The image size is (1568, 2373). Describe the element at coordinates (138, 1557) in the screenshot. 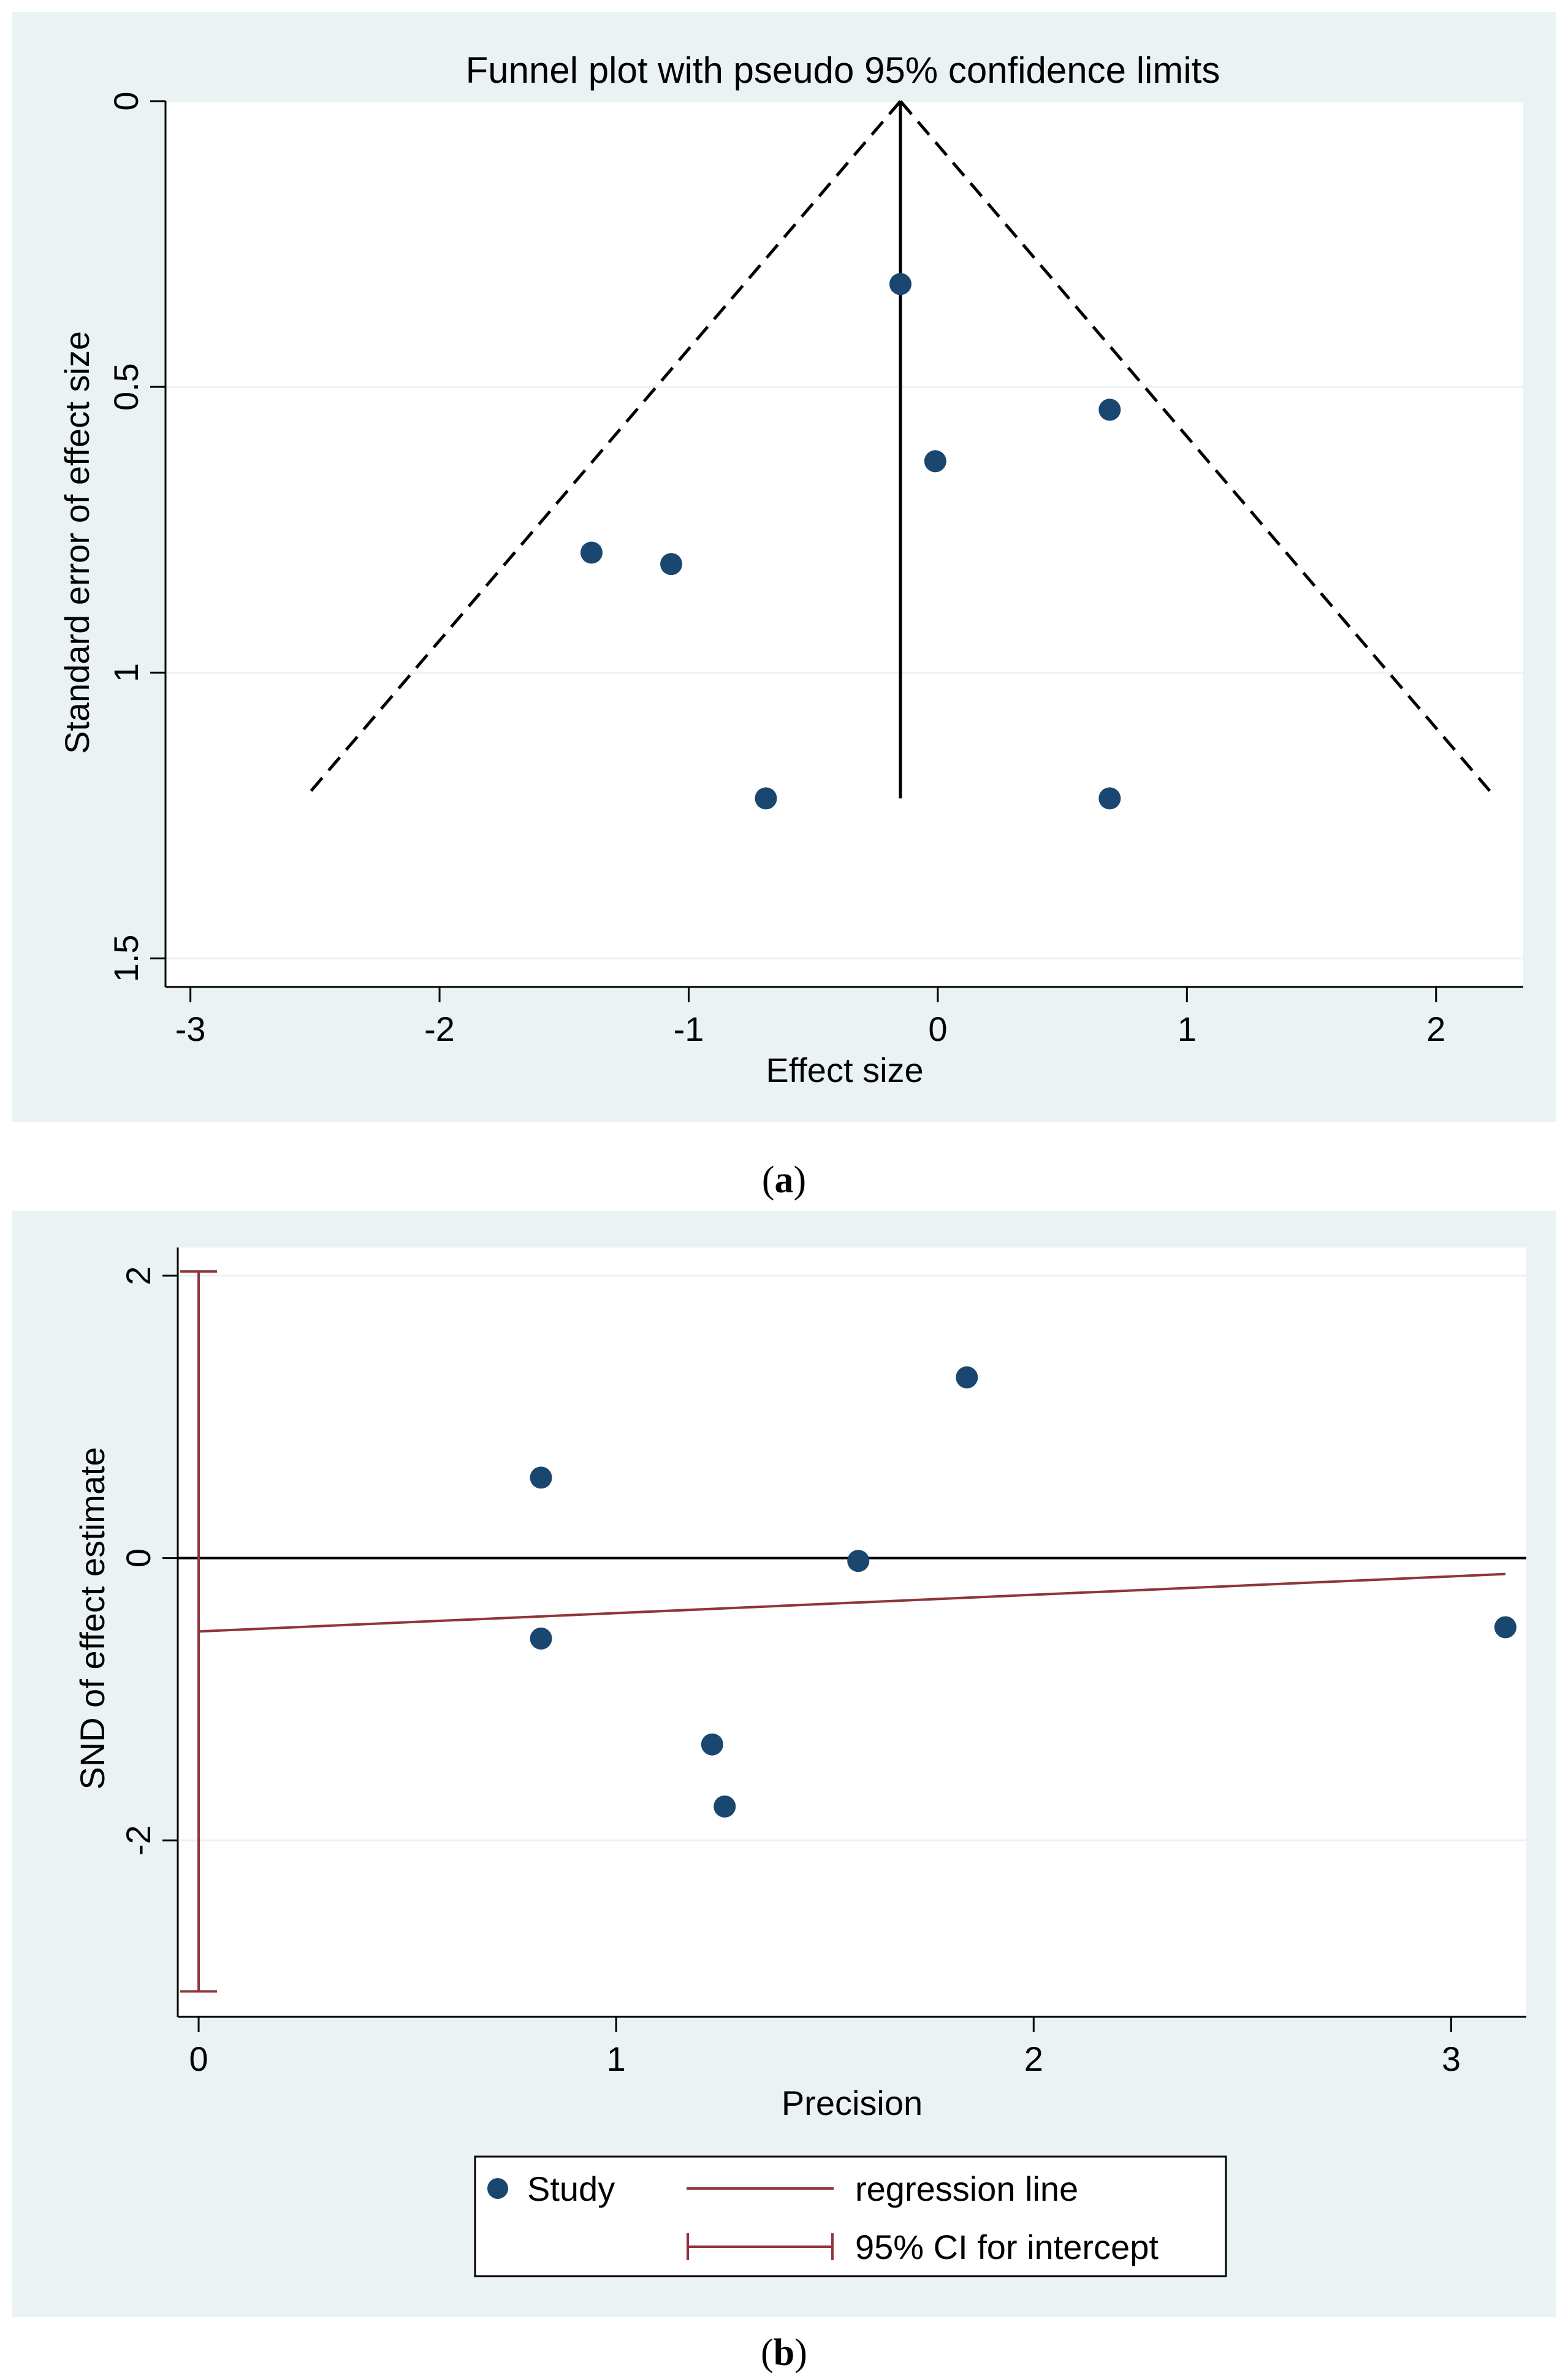

I see `egger-y-tick-label: 0` at that location.